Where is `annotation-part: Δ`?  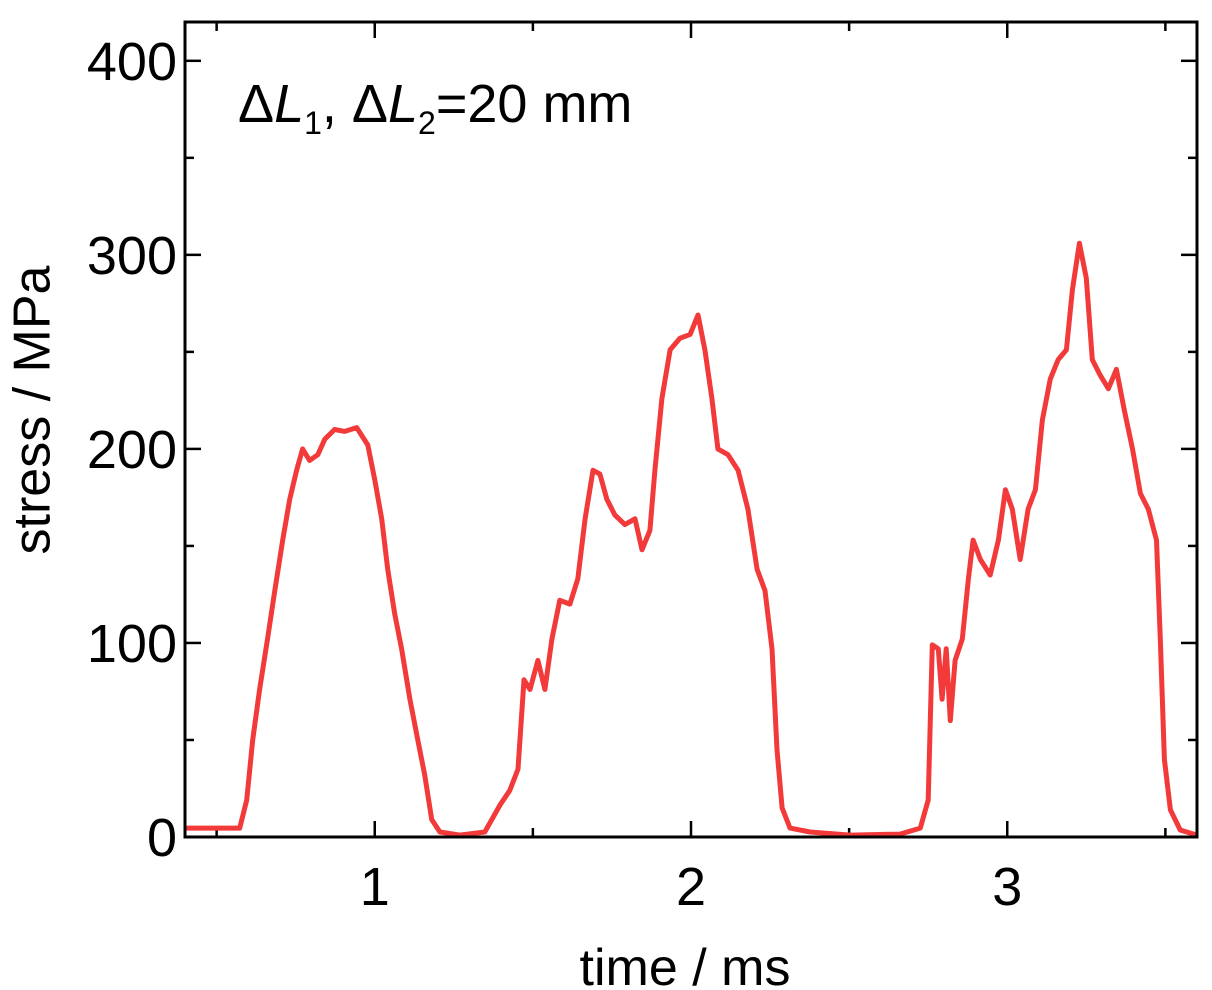 annotation-part: Δ is located at coordinates (256, 104).